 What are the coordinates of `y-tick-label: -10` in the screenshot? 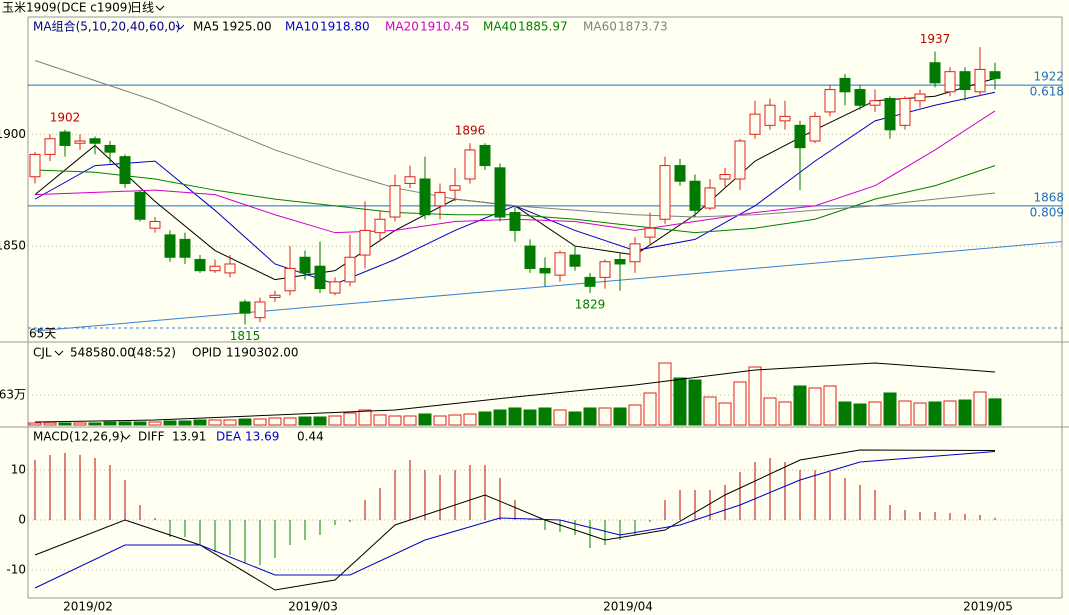 It's located at (16, 570).